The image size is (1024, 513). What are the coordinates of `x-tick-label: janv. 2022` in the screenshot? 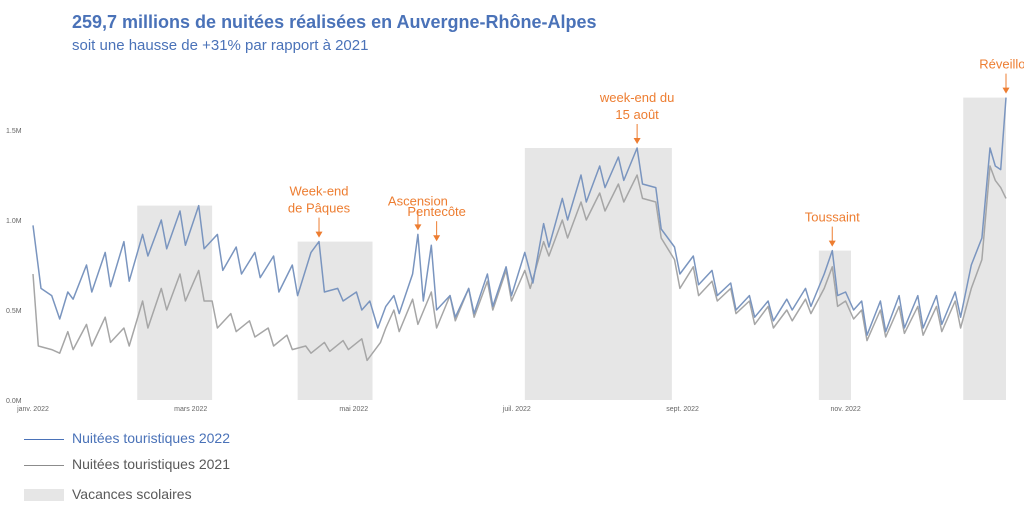 It's located at (32, 409).